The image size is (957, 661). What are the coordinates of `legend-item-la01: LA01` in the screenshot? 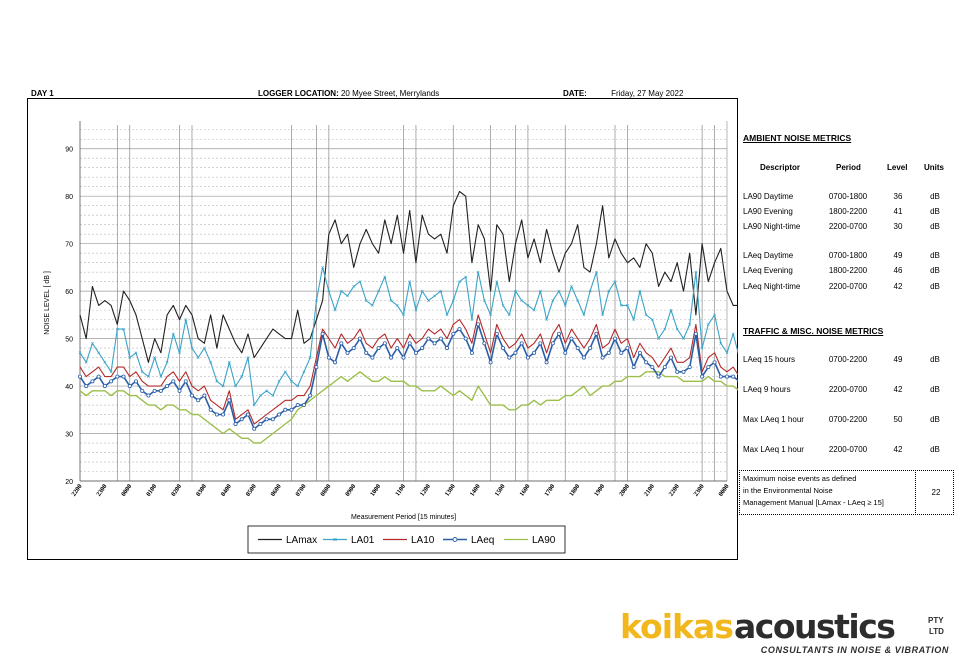 It's located at (349, 540).